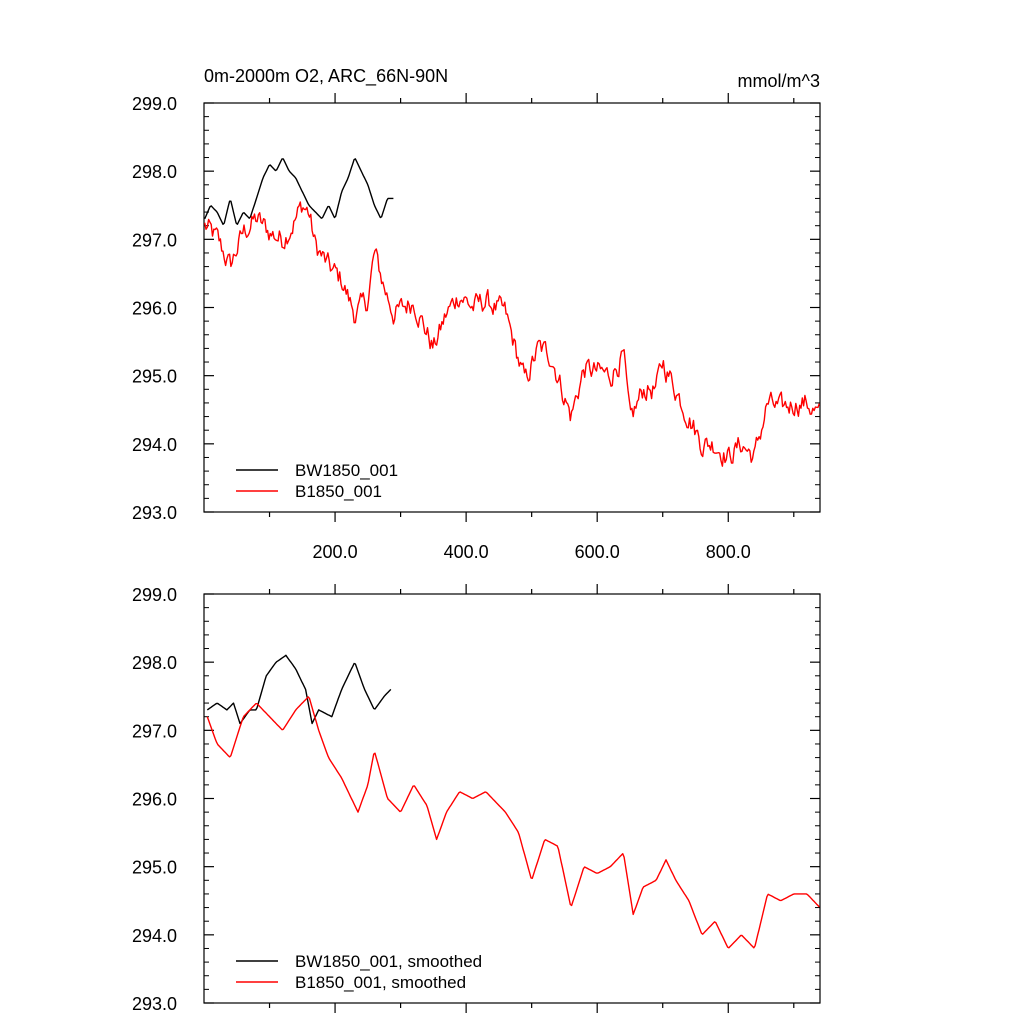 This screenshot has width=1024, height=1024. What do you see at coordinates (346, 470) in the screenshot?
I see `legend-label: BW1850_001` at bounding box center [346, 470].